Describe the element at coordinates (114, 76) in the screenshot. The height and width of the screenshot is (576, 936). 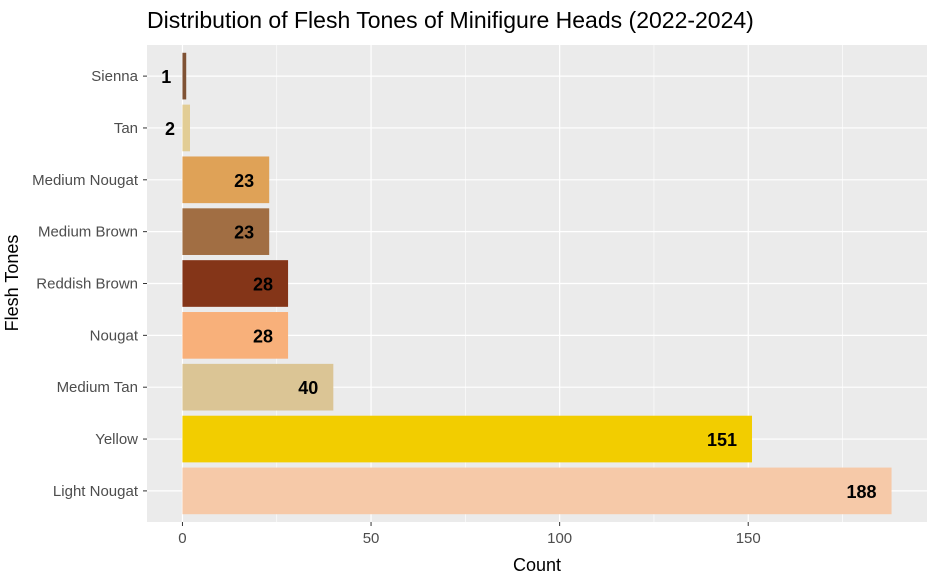
I see `y-tick-label: Sienna` at that location.